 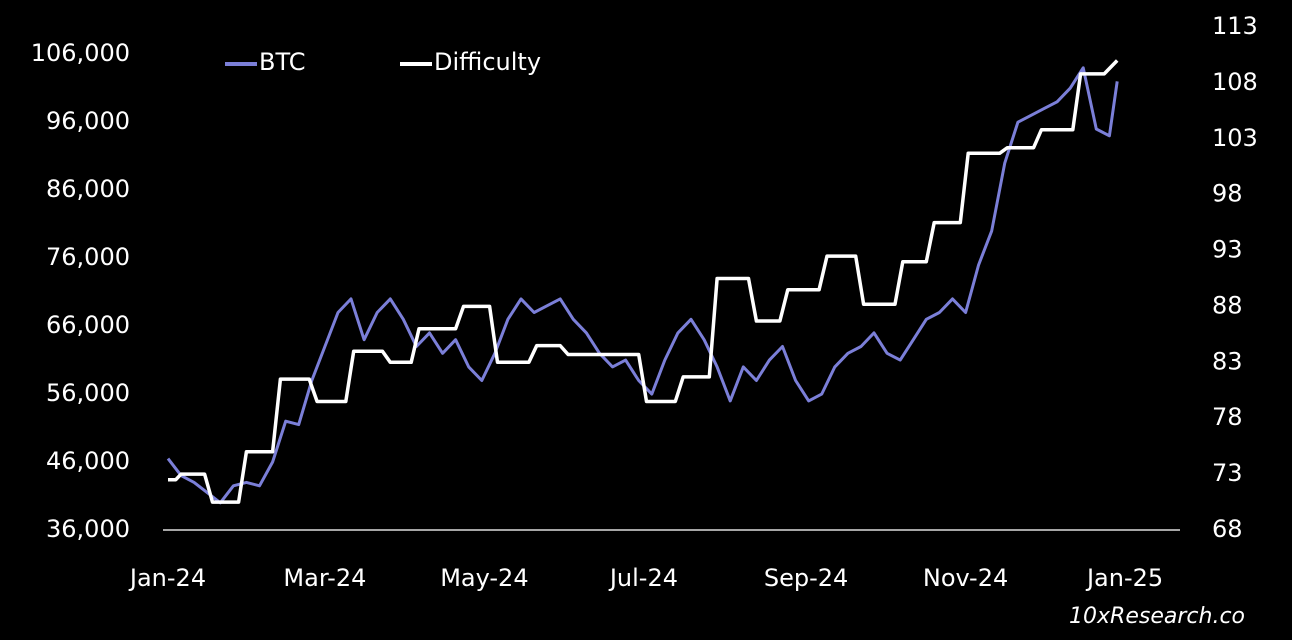 I want to click on x-tick-label: Sep-24, so click(x=806, y=578).